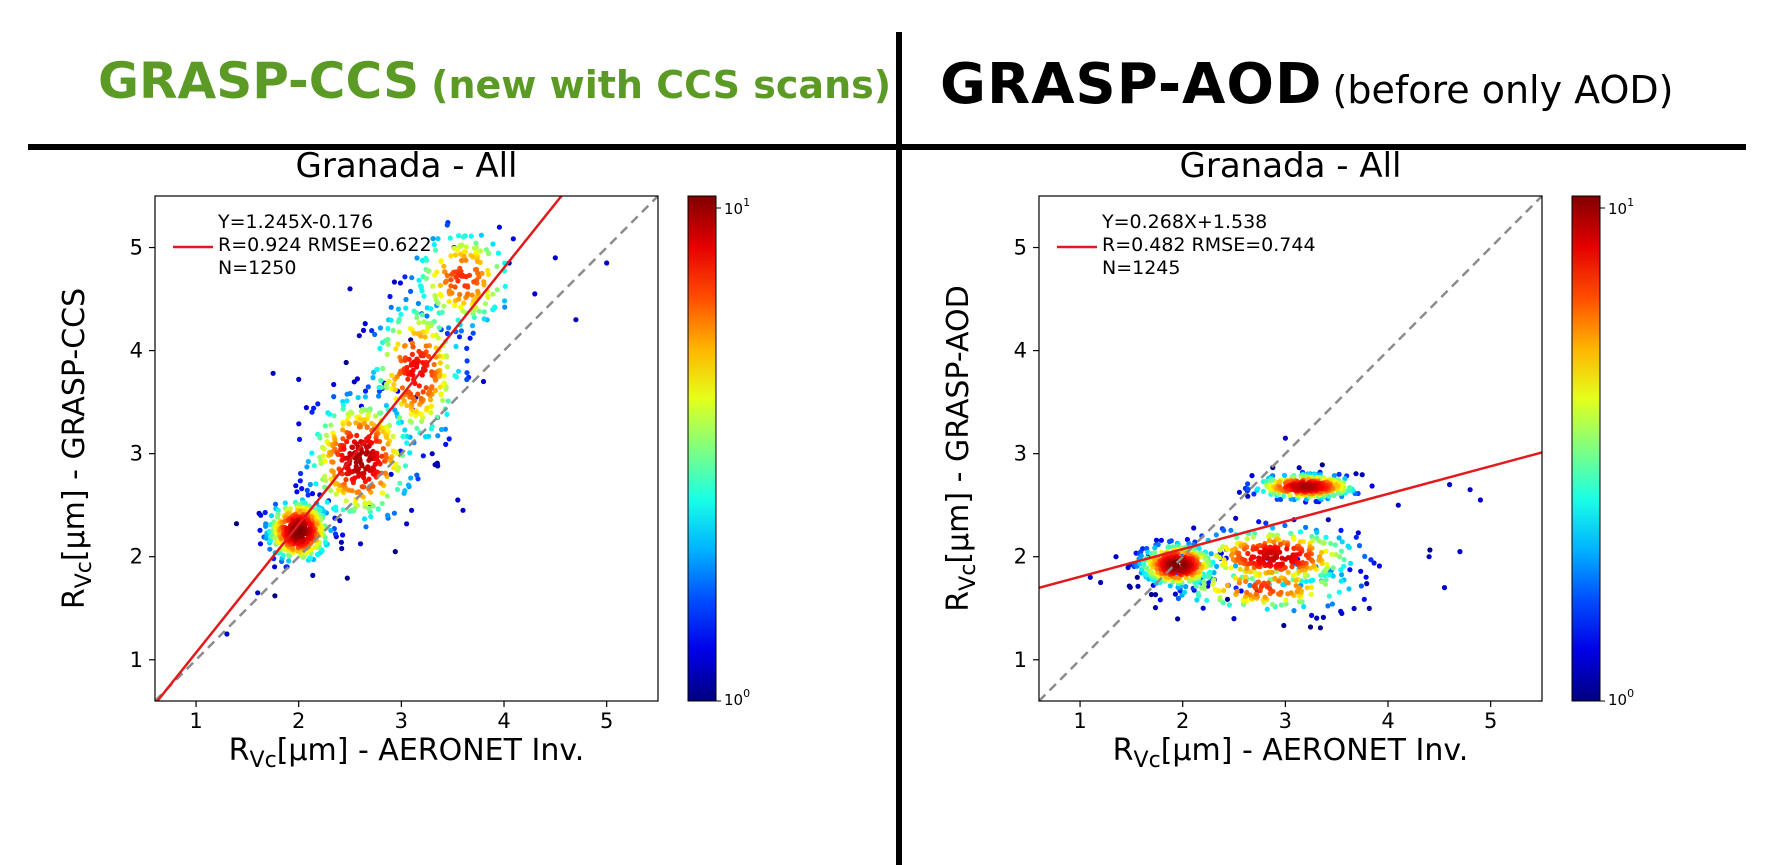 Image resolution: width=1768 pixels, height=865 pixels. What do you see at coordinates (417, 428) in the screenshot?
I see `scatter-points` at bounding box center [417, 428].